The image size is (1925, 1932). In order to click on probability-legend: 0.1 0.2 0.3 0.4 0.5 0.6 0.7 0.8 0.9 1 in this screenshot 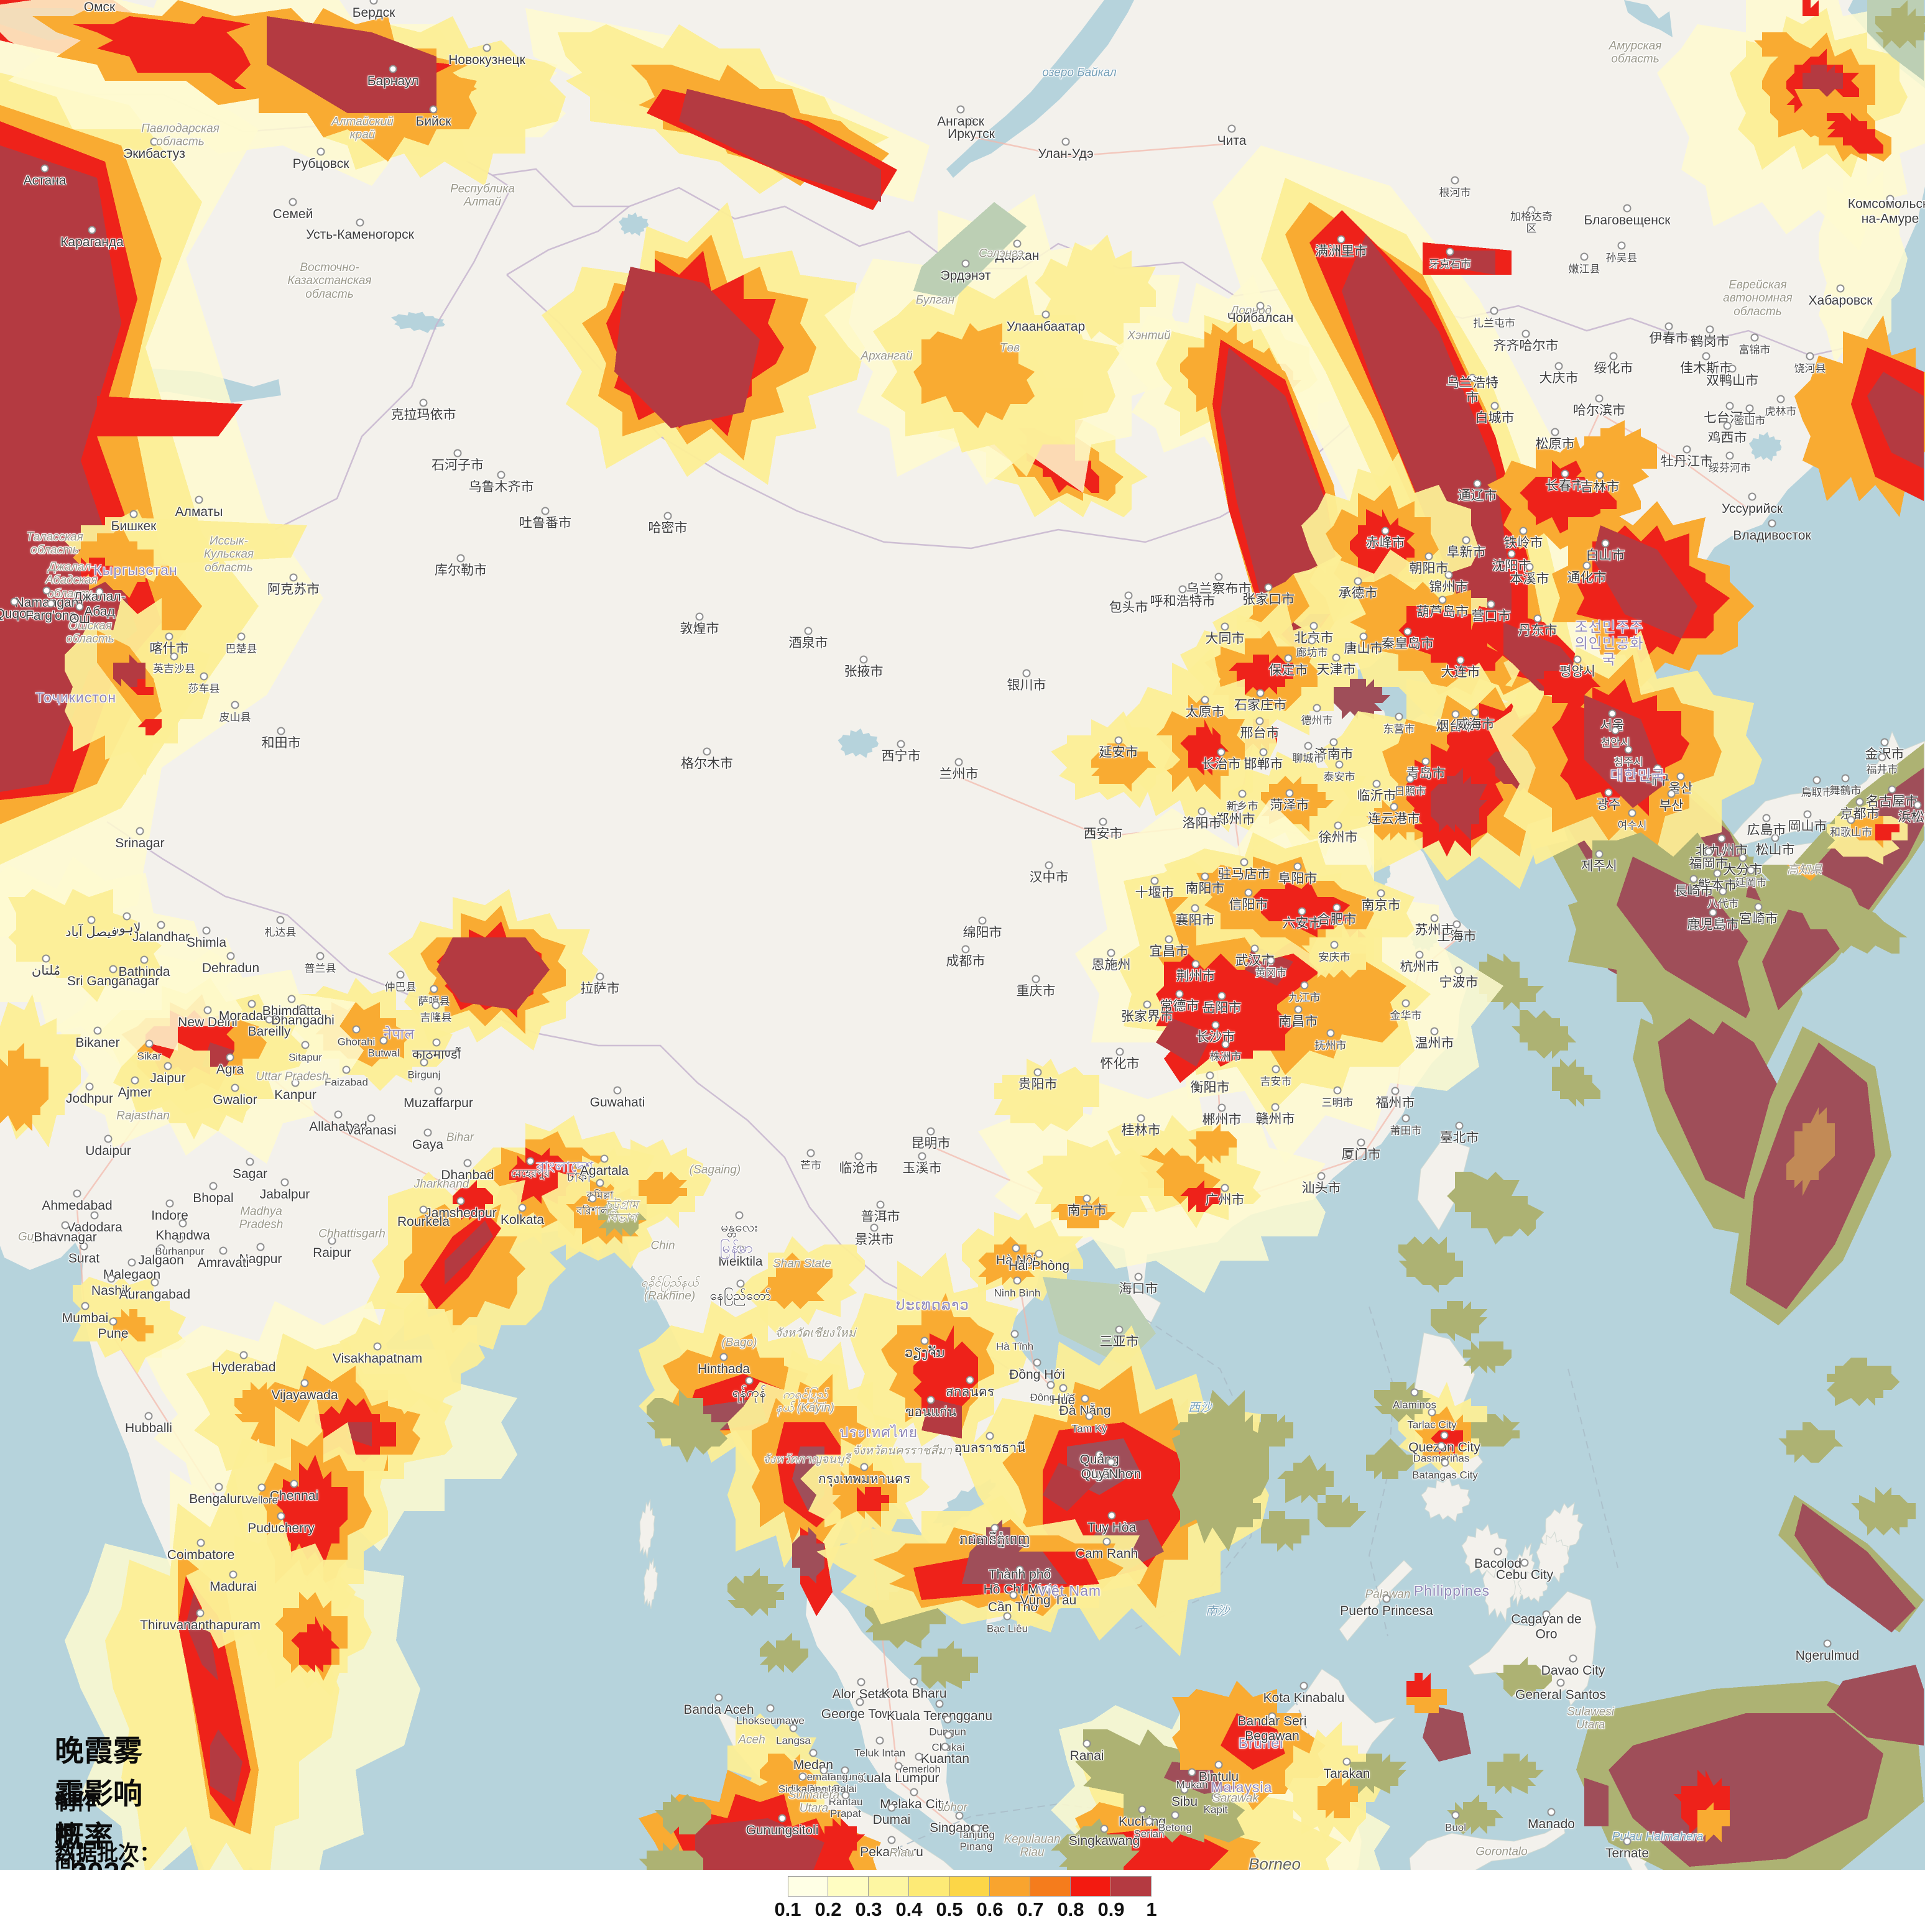, I will do `click(962, 1901)`.